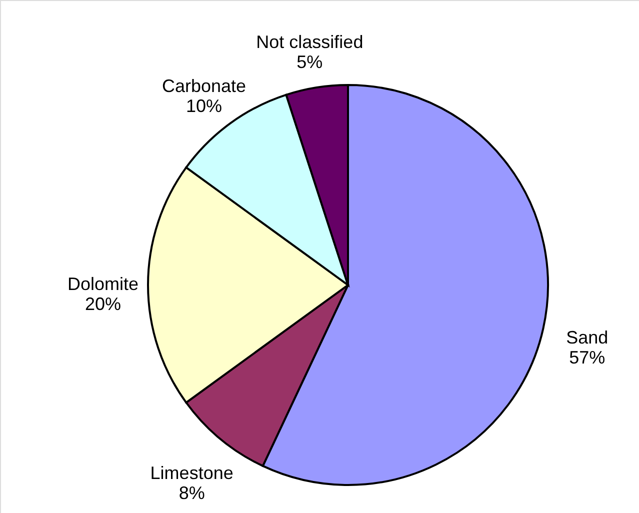 Image resolution: width=639 pixels, height=513 pixels. Describe the element at coordinates (204, 86) in the screenshot. I see `slice-label: Carbonate` at that location.